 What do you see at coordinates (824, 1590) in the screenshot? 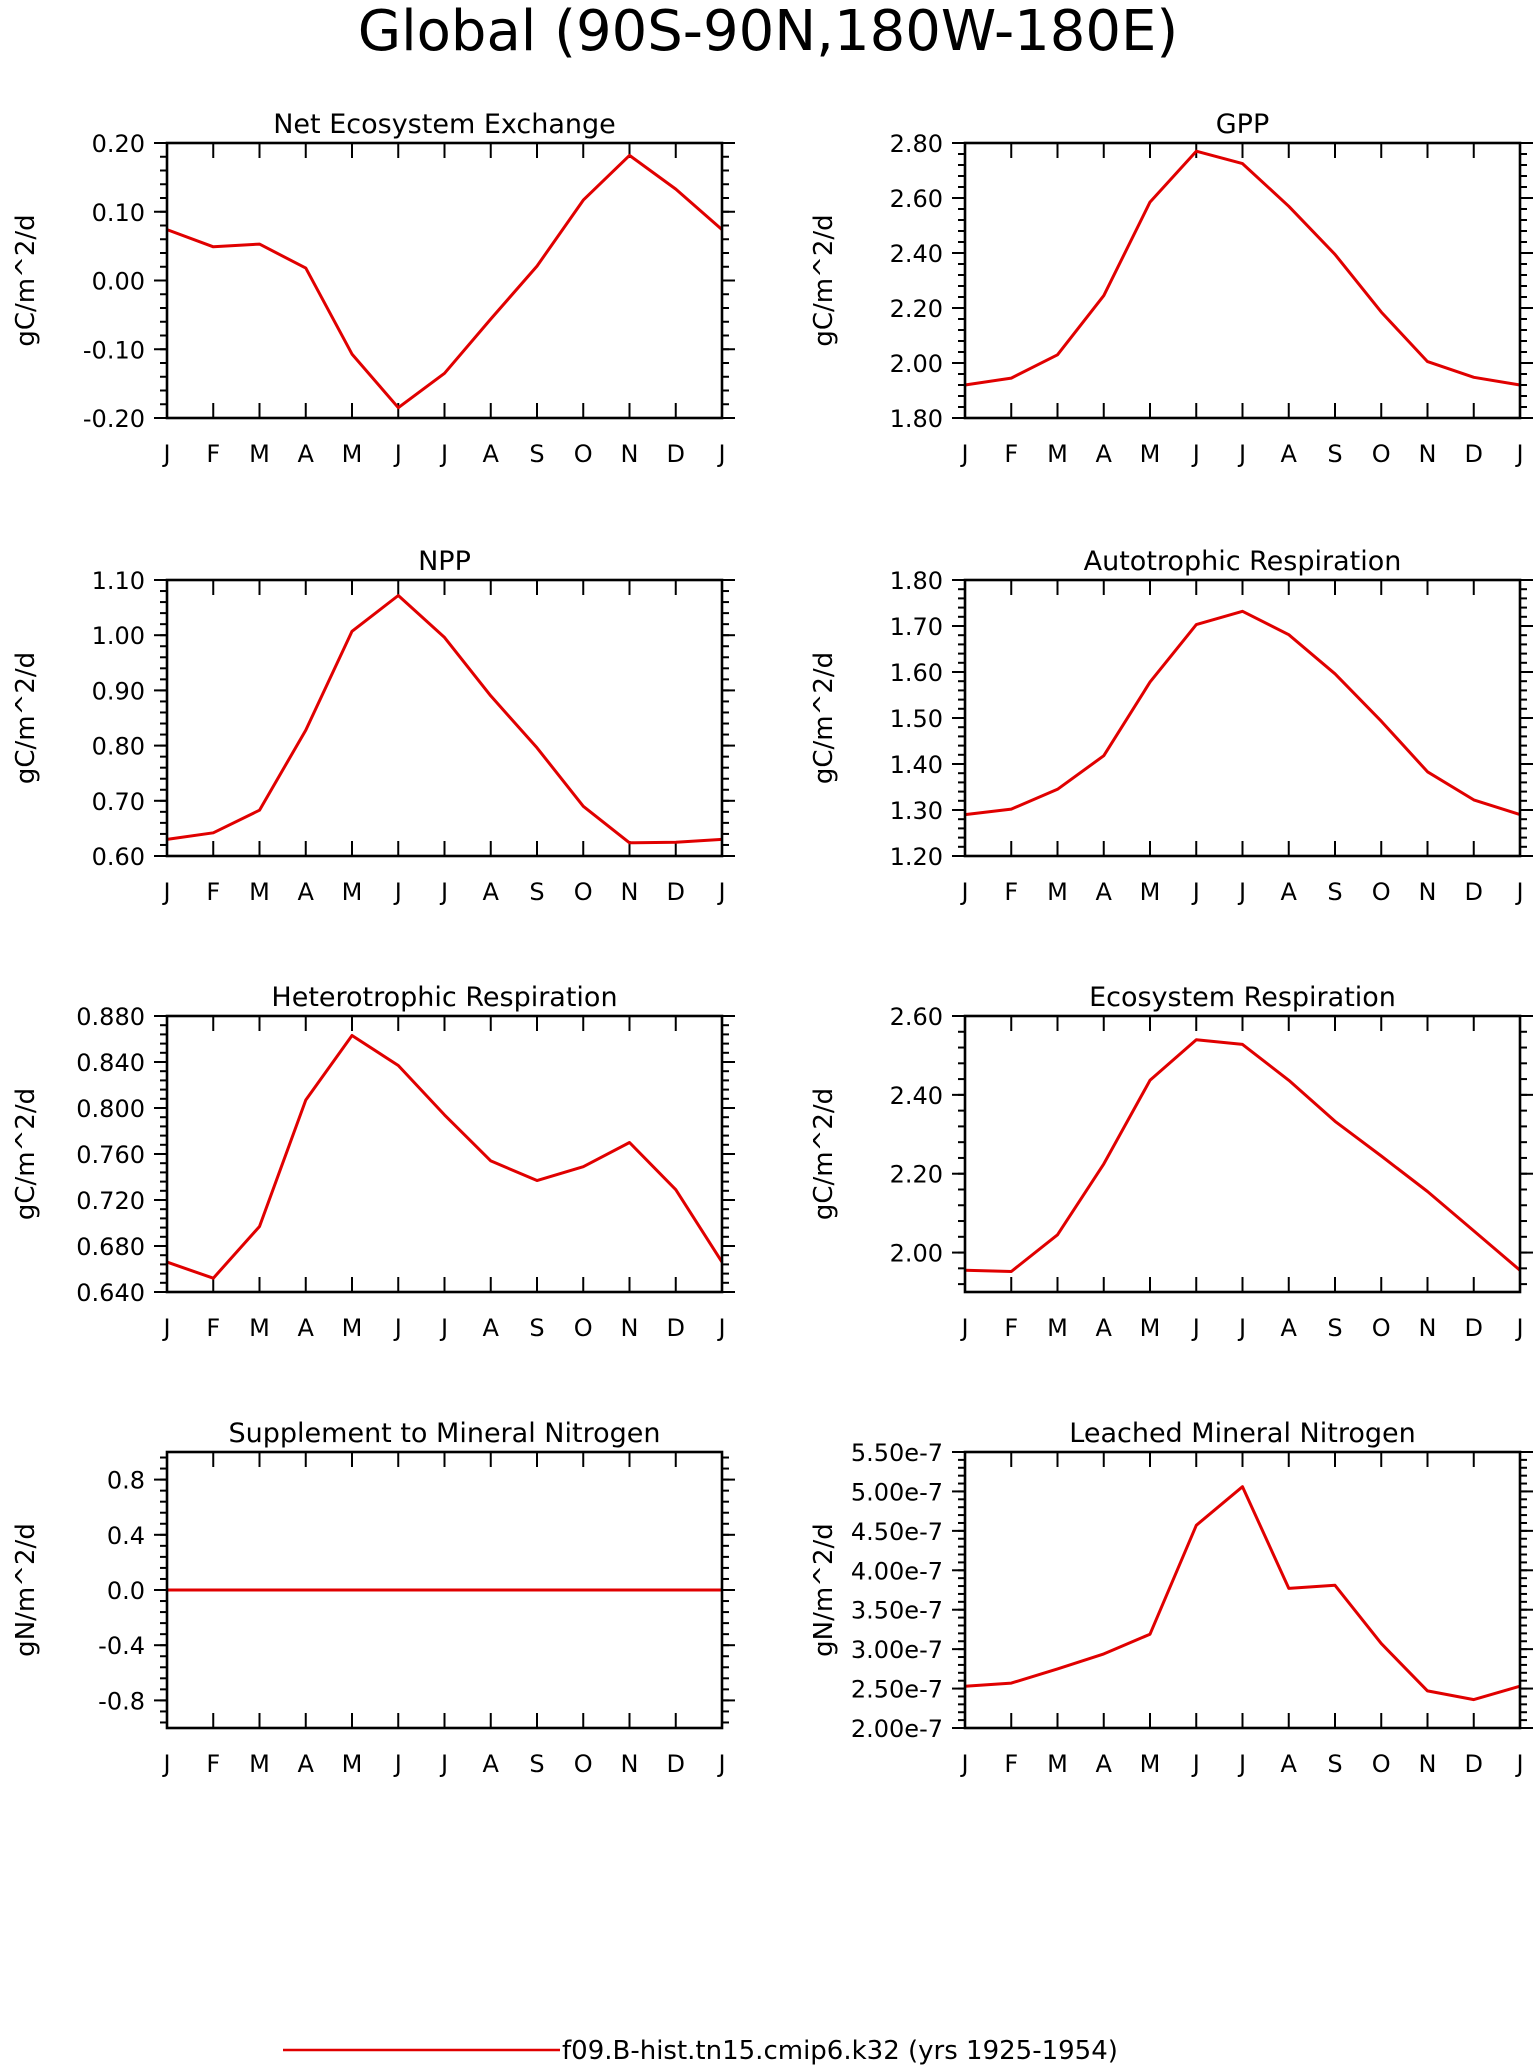
I see `y-axis-label: gN/m^2/d` at bounding box center [824, 1590].